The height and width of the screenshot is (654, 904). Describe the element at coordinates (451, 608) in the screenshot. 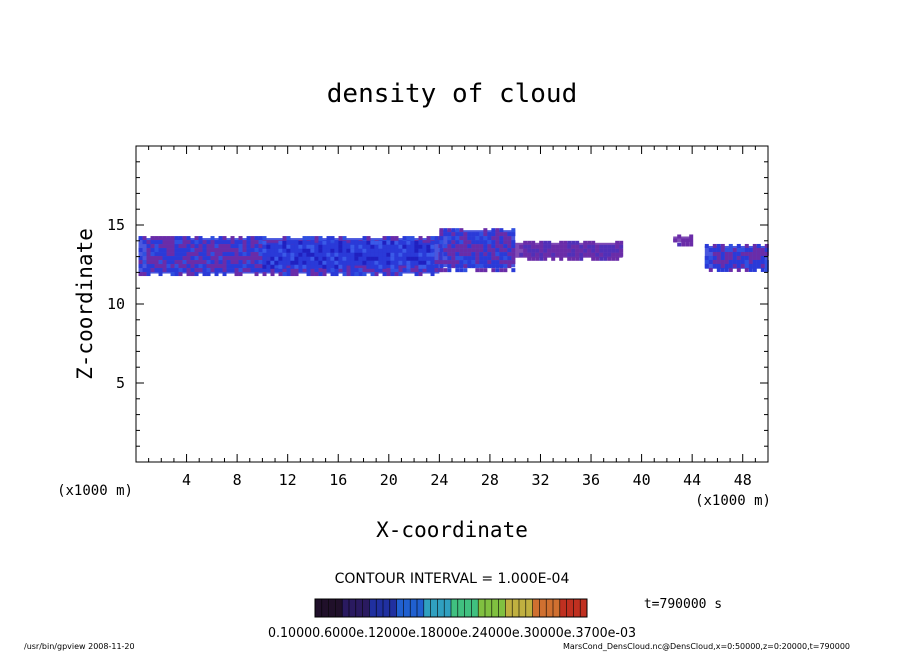

I see `colorbar-frame` at that location.